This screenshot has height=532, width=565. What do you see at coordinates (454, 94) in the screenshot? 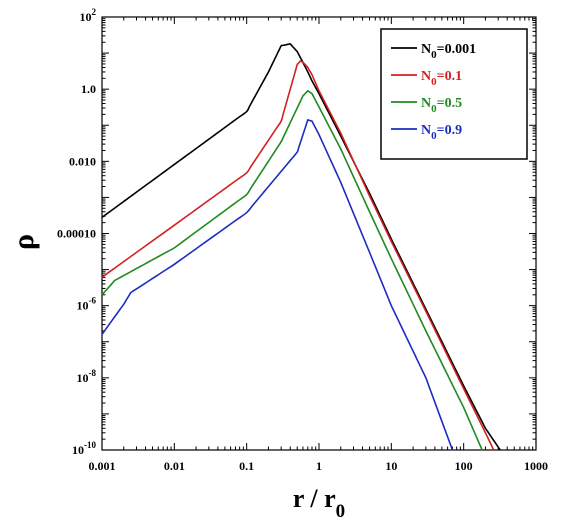
I see `legend-box` at bounding box center [454, 94].